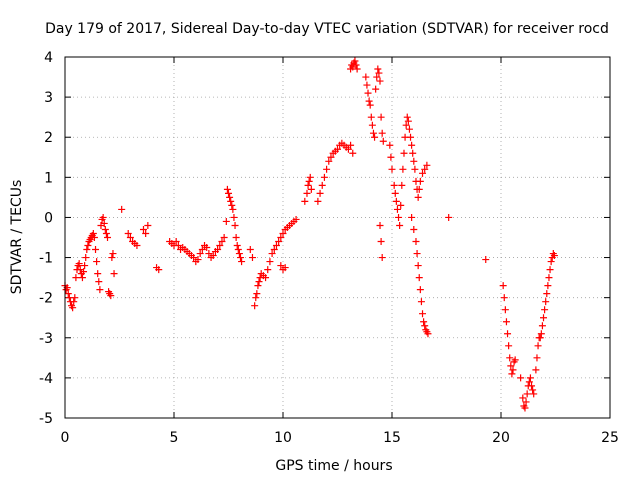 This screenshot has height=480, width=640. What do you see at coordinates (48, 178) in the screenshot?
I see `y-tick-label: 1` at bounding box center [48, 178].